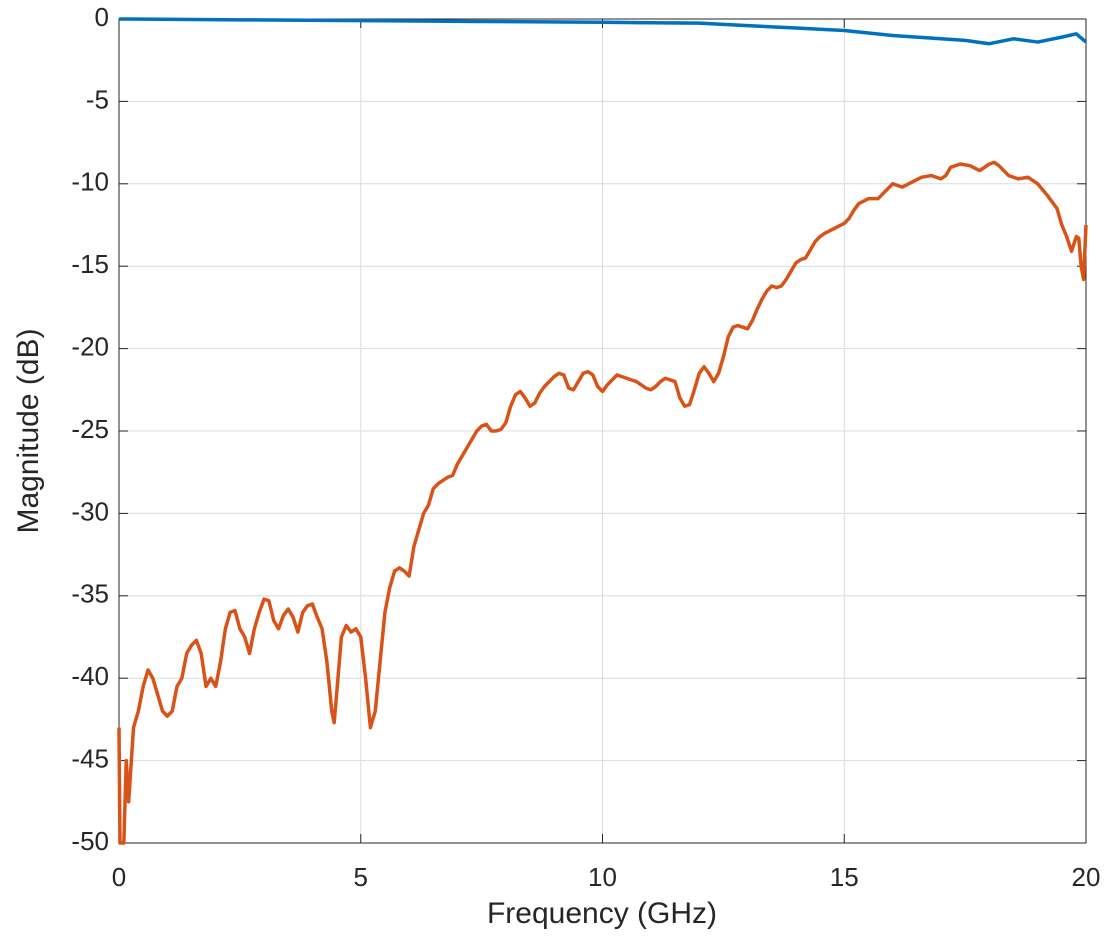  Describe the element at coordinates (602, 913) in the screenshot. I see `x-axis-label: Frequency (GHz)` at that location.